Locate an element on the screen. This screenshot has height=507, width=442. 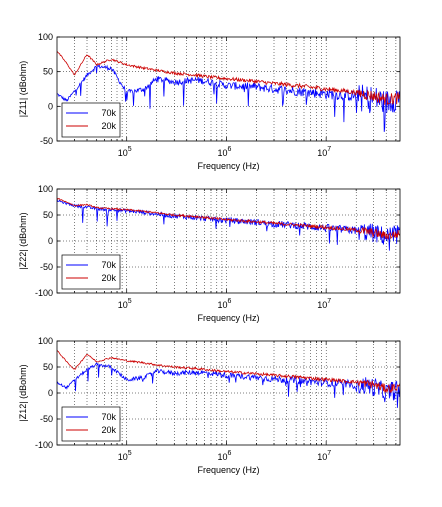
y-axis-label: |Z22| (dBohm) is located at coordinates (23, 240).